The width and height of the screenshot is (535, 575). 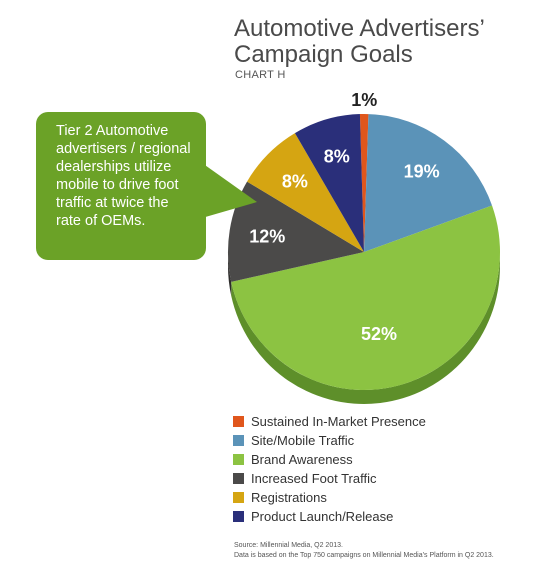 I want to click on source-line-1: Source: Millennial Media, Q2 2013., so click(x=288, y=545).